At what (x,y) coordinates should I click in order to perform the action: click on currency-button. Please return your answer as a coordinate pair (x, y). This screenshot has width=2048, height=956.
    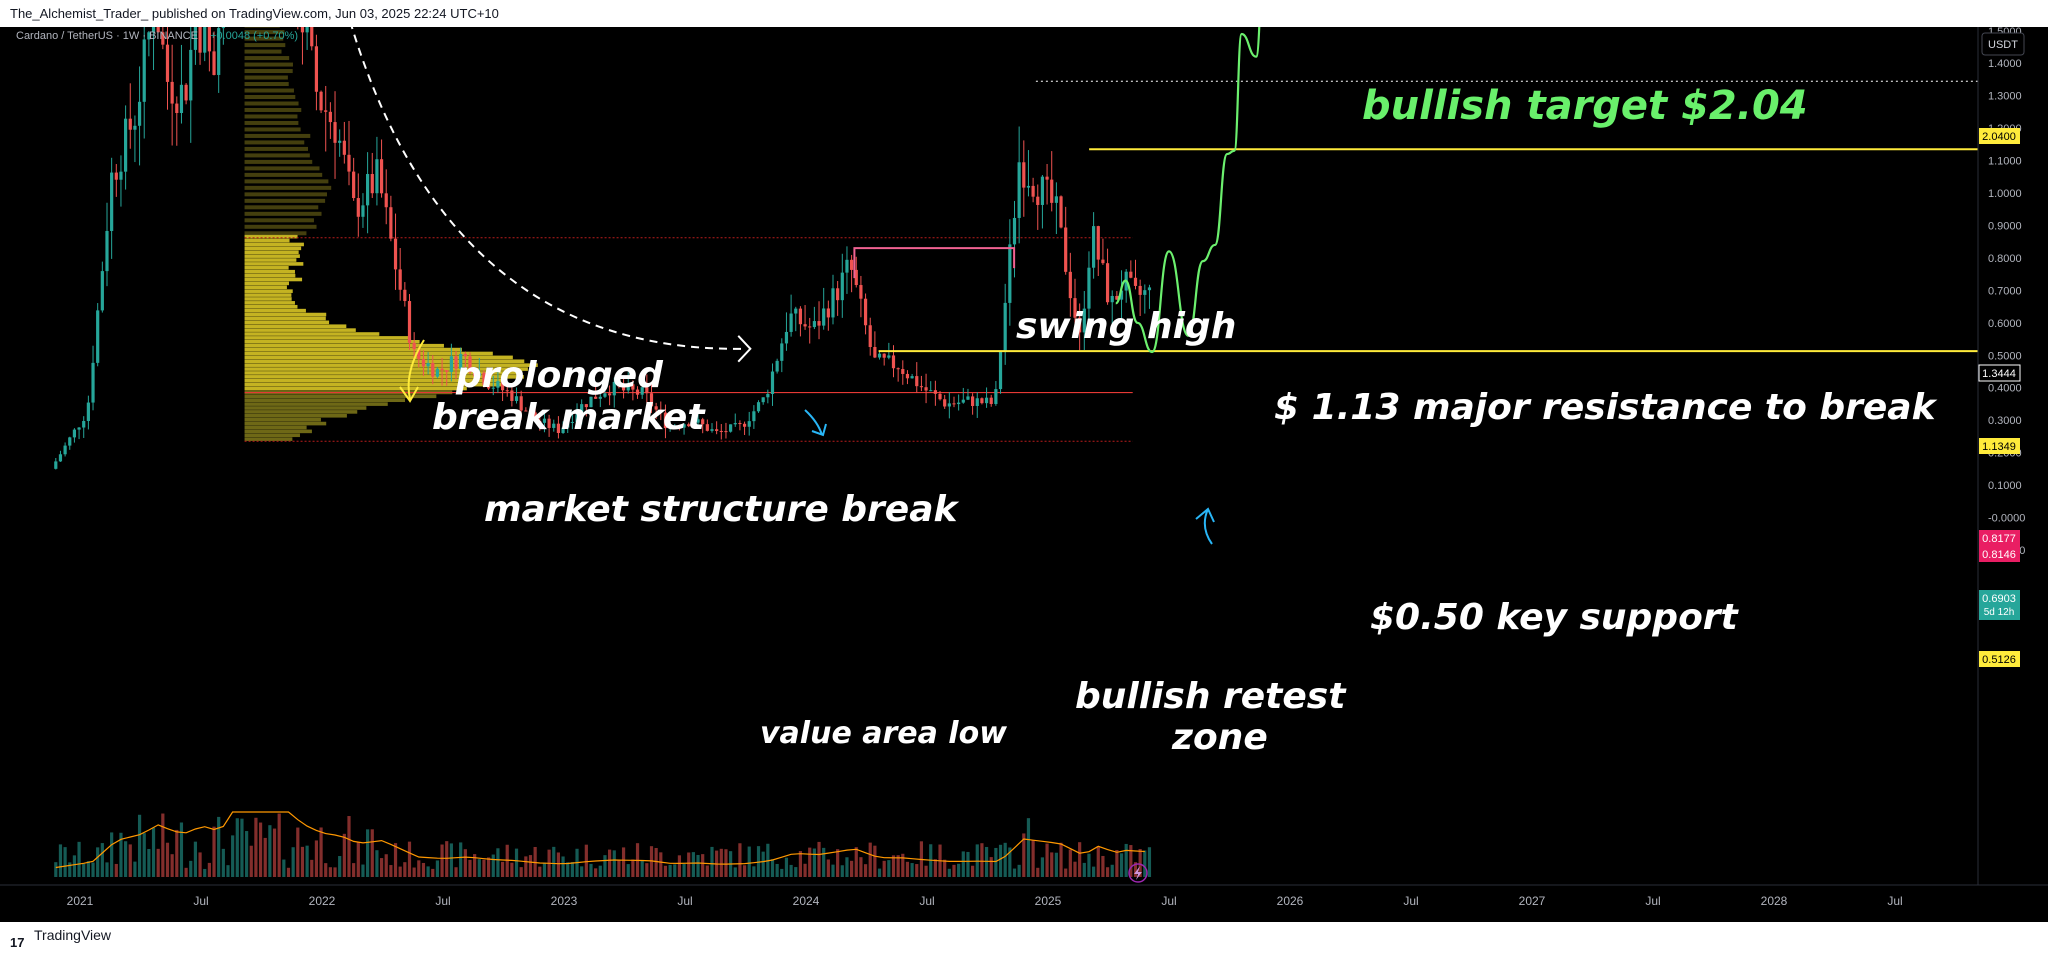
    Looking at the image, I should click on (2003, 44).